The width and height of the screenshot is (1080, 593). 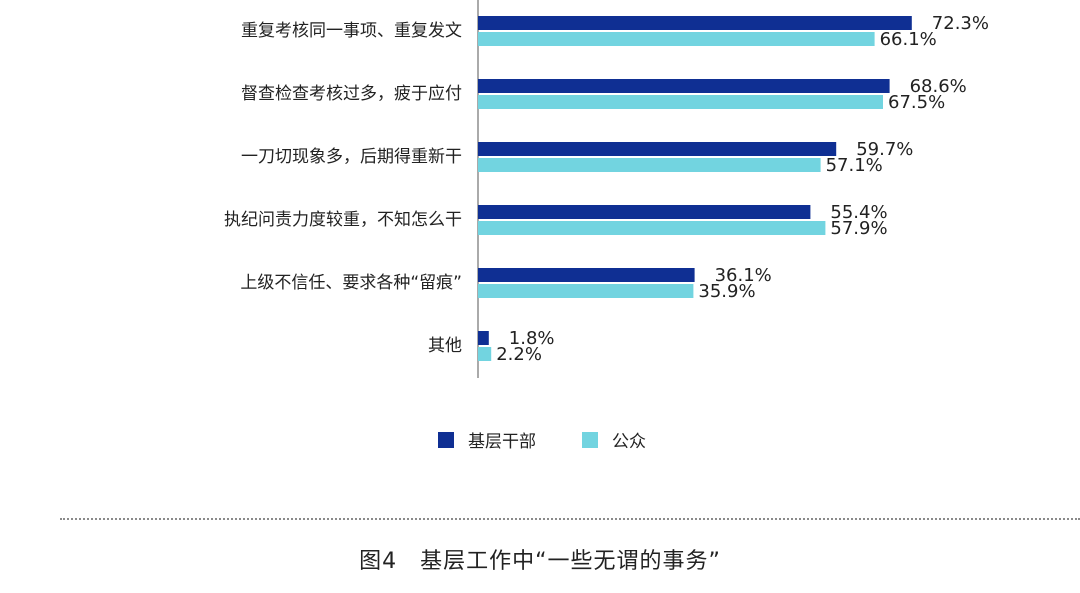 What do you see at coordinates (858, 212) in the screenshot?
I see `data-label: 55.4%` at bounding box center [858, 212].